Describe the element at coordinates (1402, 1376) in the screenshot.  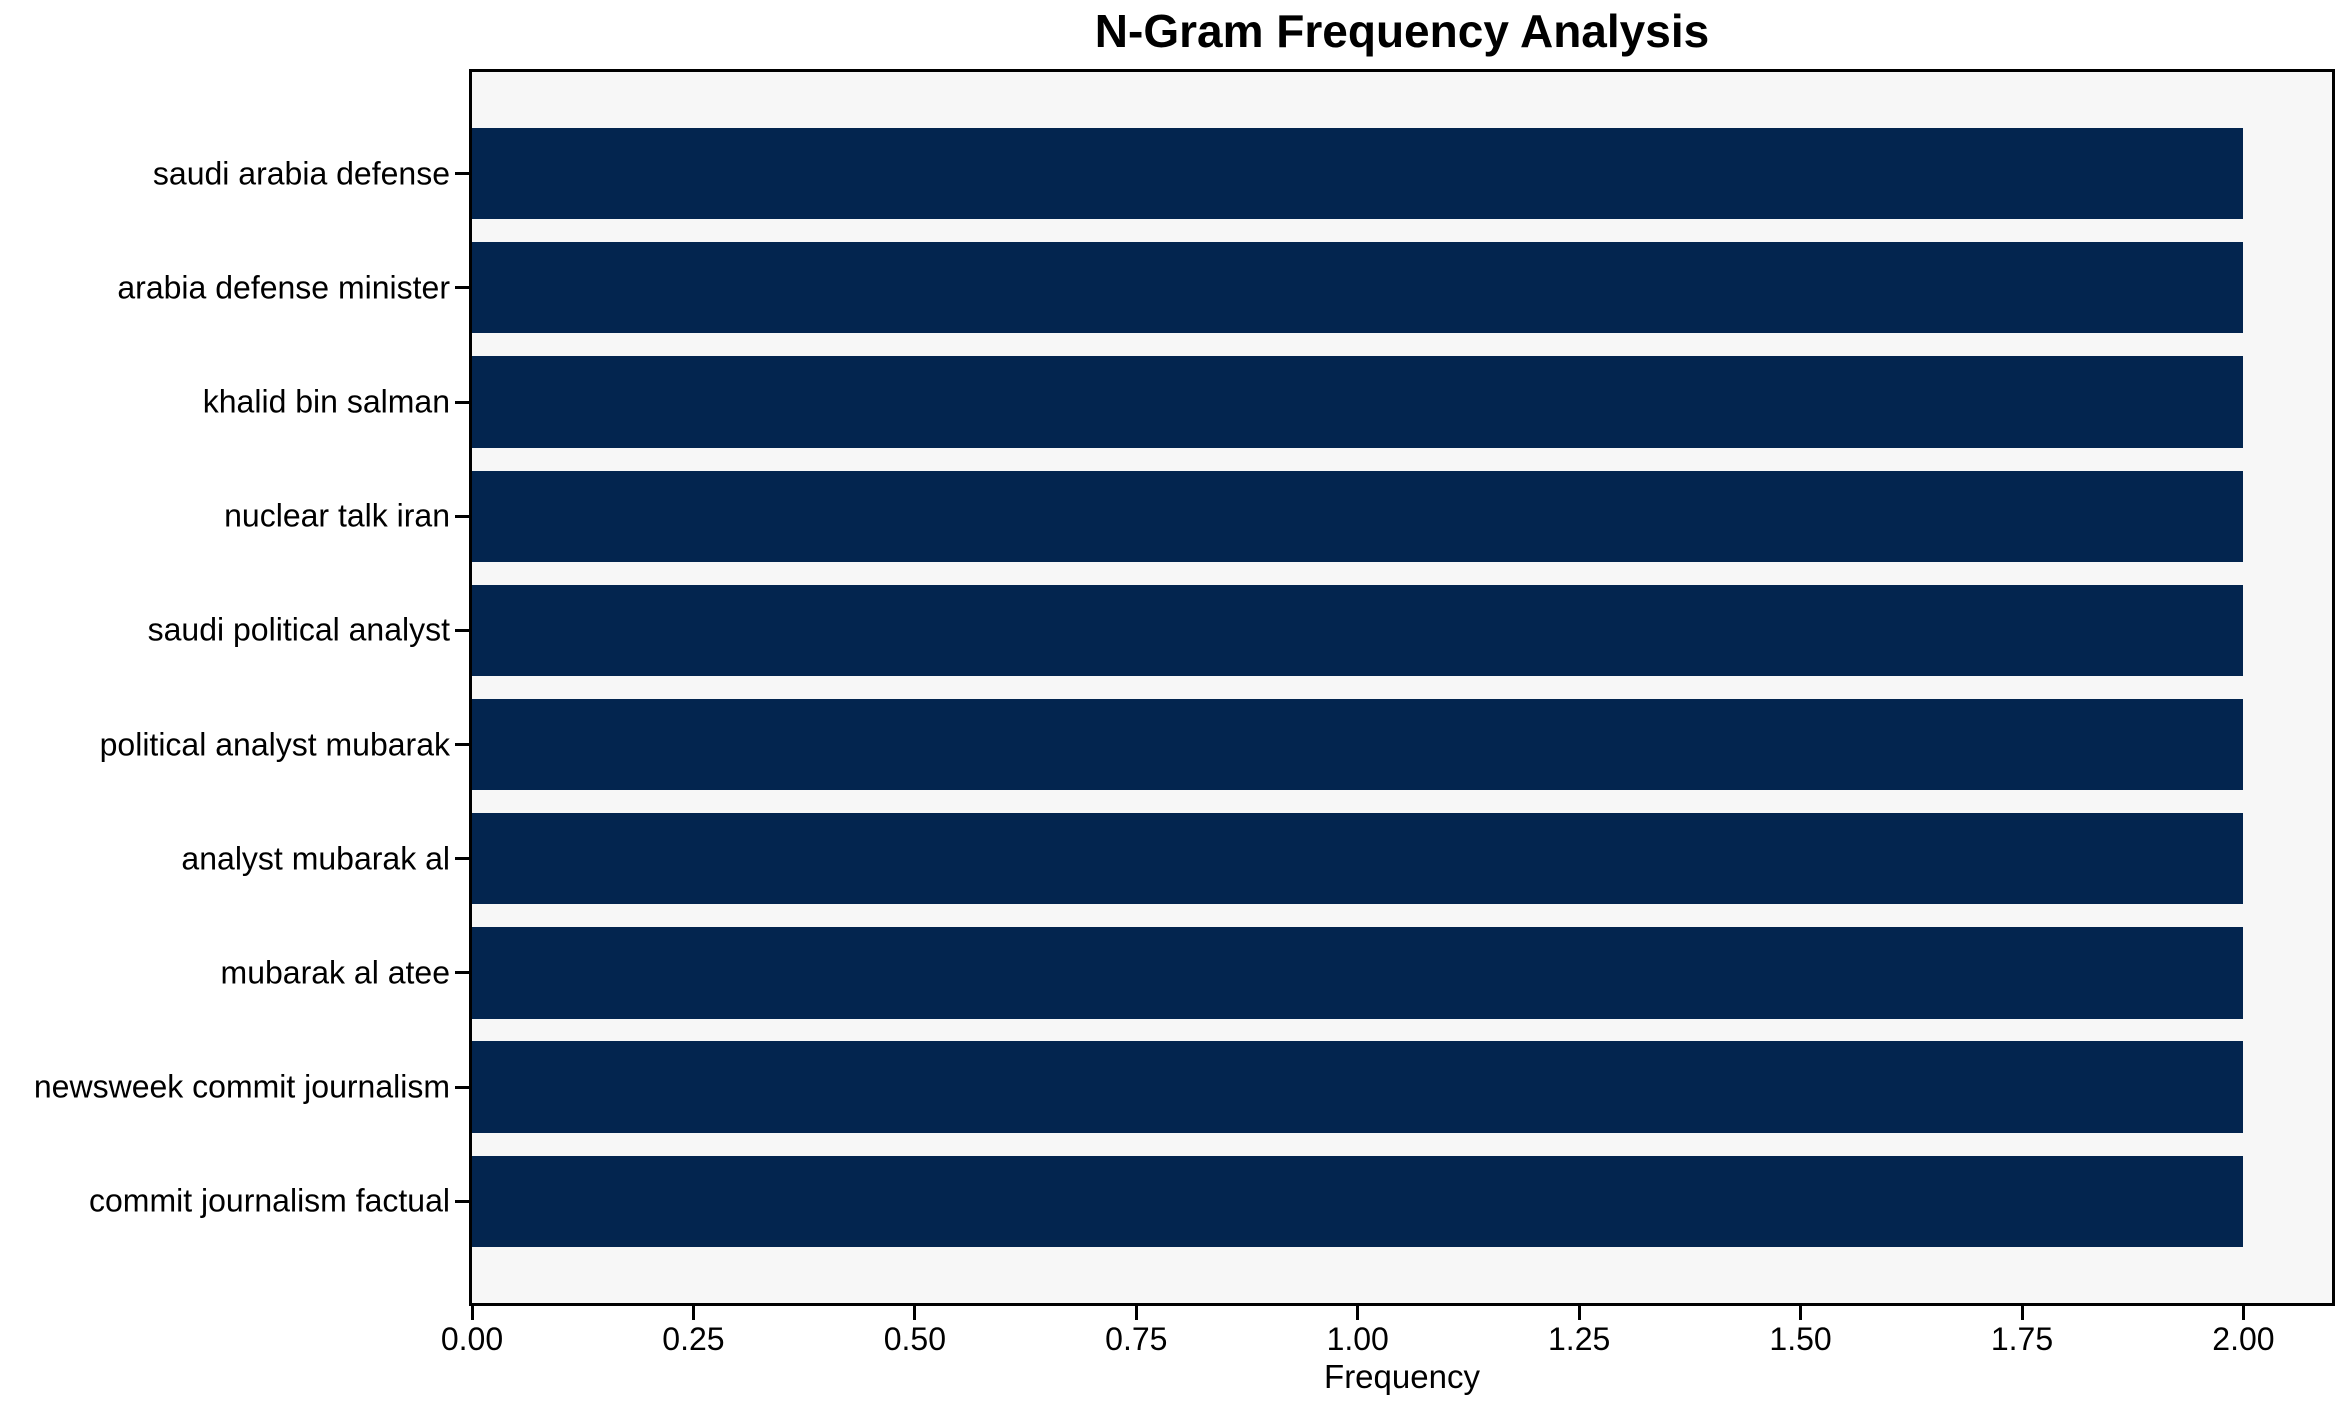
I see `x-axis-title: Frequency` at that location.